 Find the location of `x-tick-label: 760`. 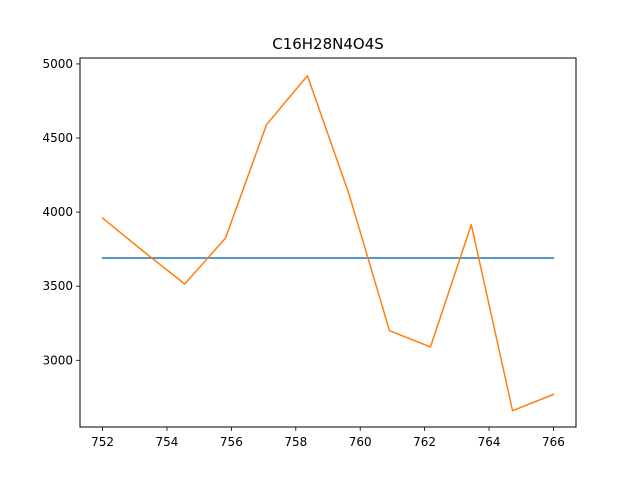

x-tick-label: 760 is located at coordinates (360, 442).